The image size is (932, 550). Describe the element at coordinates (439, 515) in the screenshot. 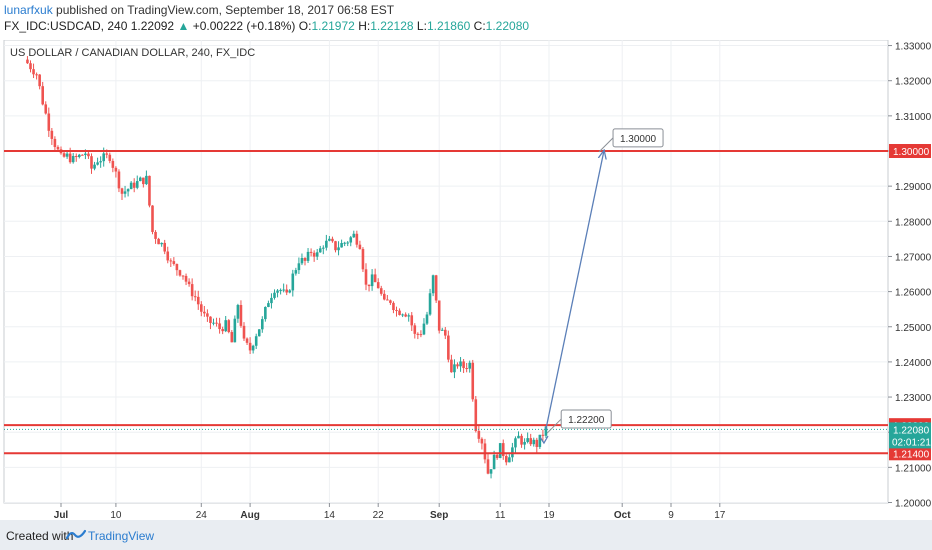

I see `time-tick-label: Sep` at that location.